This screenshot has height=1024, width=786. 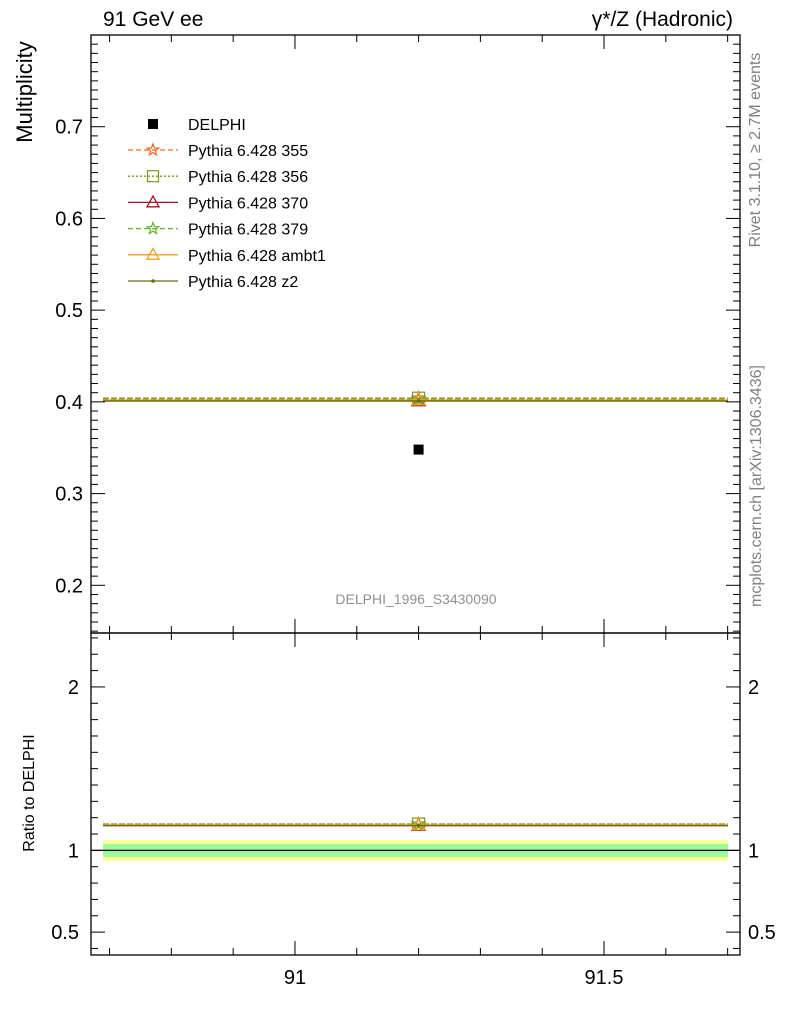 I want to click on legend-label-4: Pythia 6.428 379, so click(x=248, y=230).